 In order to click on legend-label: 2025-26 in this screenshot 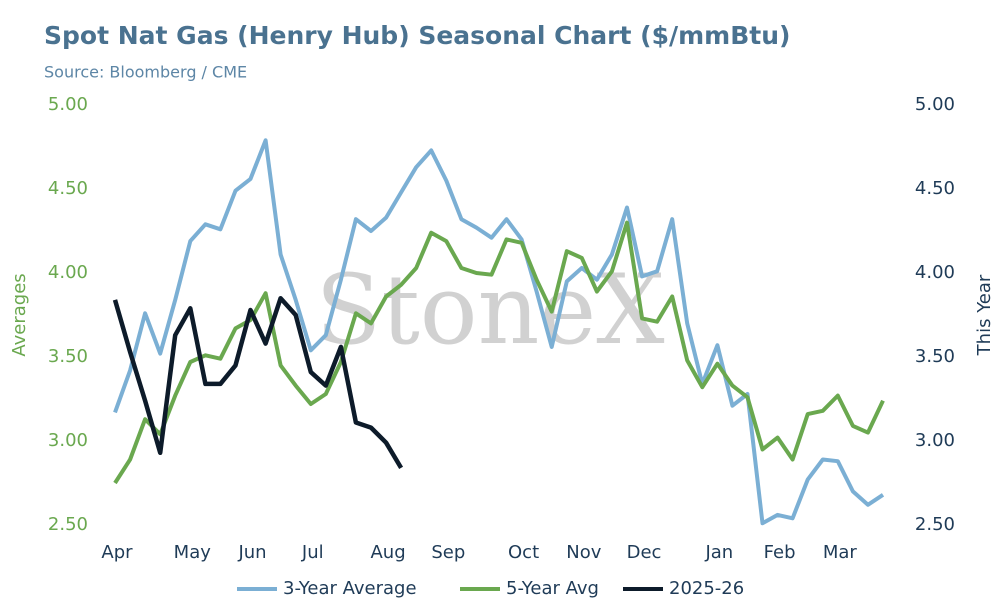, I will do `click(706, 588)`.